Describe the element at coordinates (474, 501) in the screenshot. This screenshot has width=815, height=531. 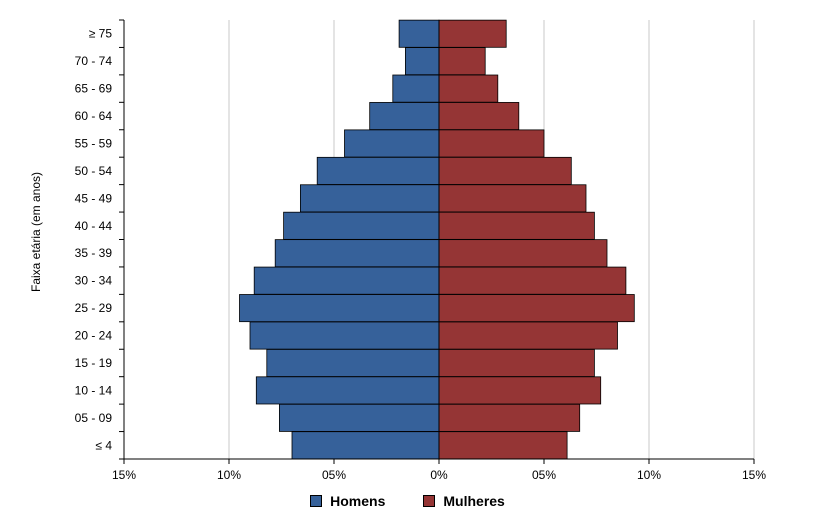
I see `legend-label-mulheres: Mulheres` at that location.